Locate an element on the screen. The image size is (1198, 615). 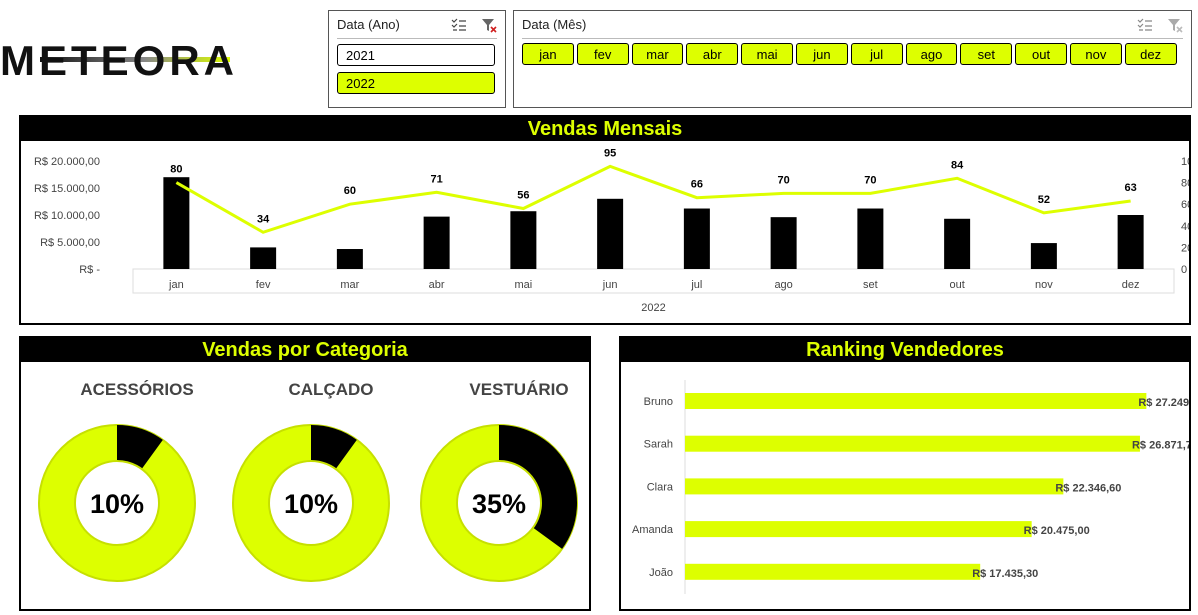
year-slicer-title: Data (Ano) is located at coordinates (368, 24).